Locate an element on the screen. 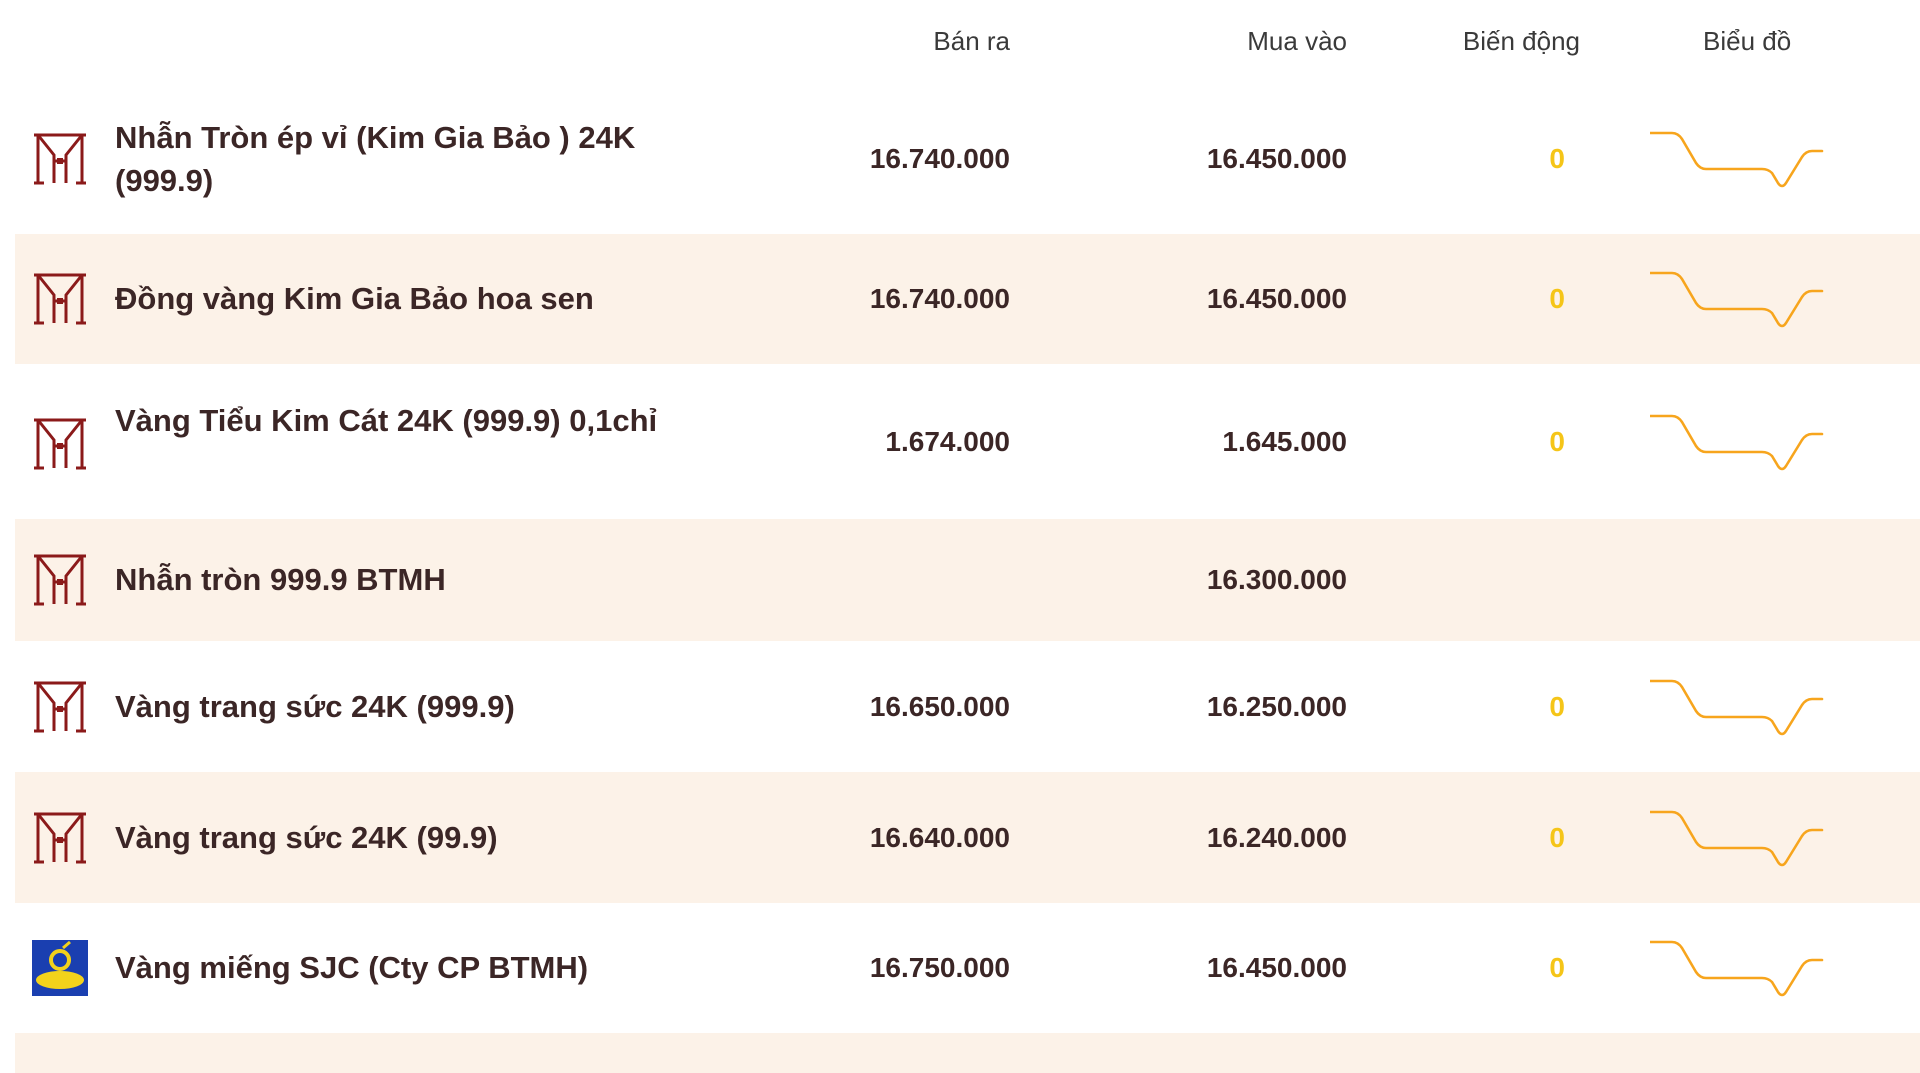 This screenshot has width=1920, height=1073. product-name: Vàng Tiểu Kim Cát 24K (999.9) 0,1chỉ is located at coordinates (386, 420).